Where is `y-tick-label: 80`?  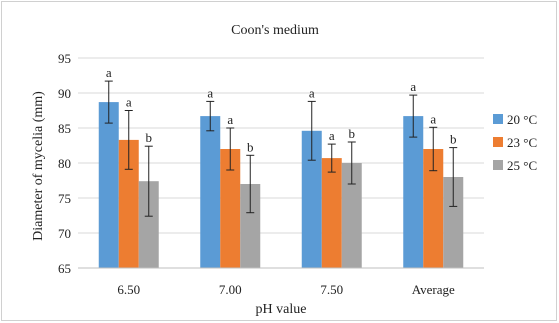 y-tick-label: 80 is located at coordinates (64, 163).